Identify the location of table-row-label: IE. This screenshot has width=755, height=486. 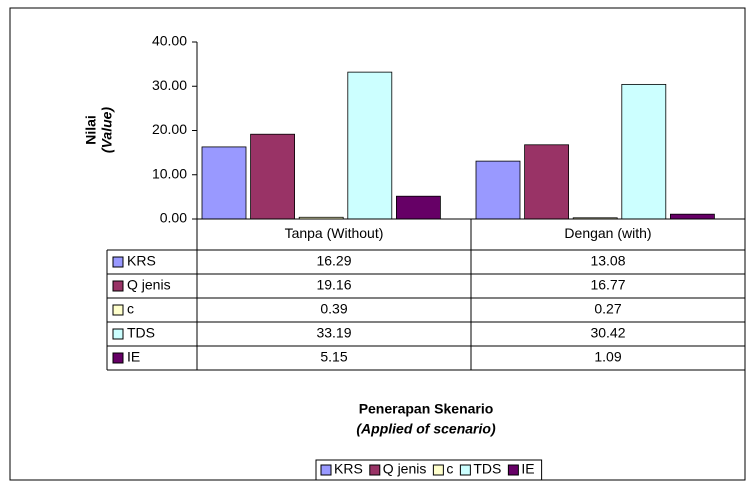
(133, 357).